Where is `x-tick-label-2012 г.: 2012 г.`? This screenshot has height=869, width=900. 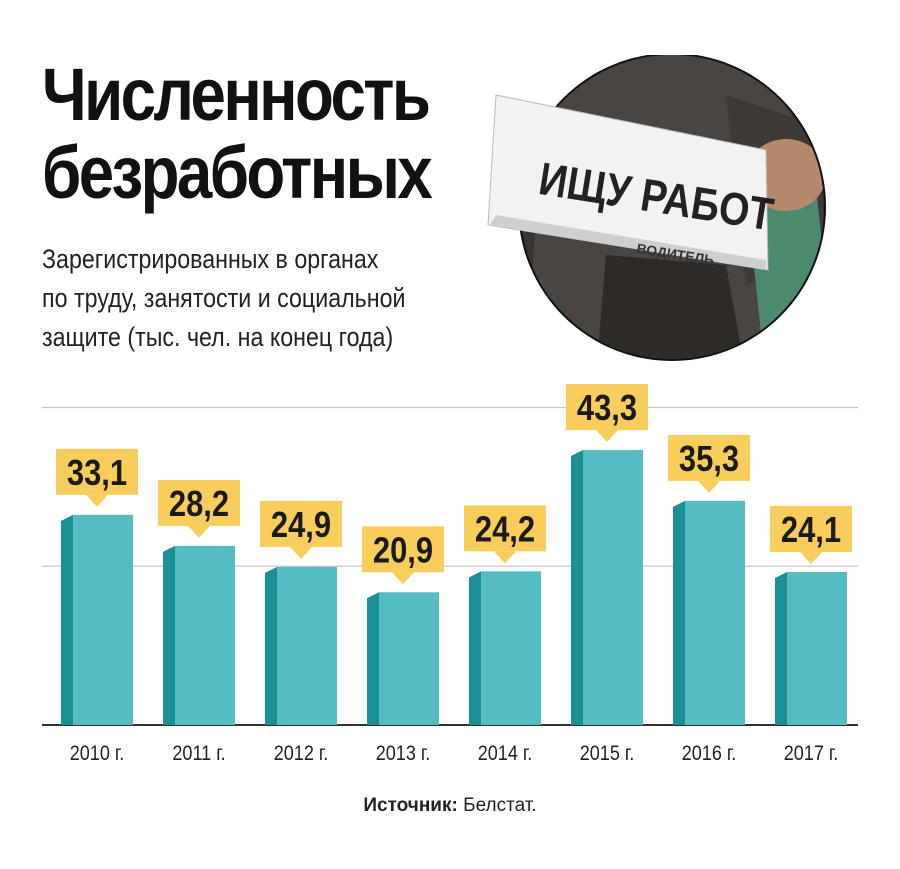 x-tick-label-2012 г.: 2012 г. is located at coordinates (301, 754).